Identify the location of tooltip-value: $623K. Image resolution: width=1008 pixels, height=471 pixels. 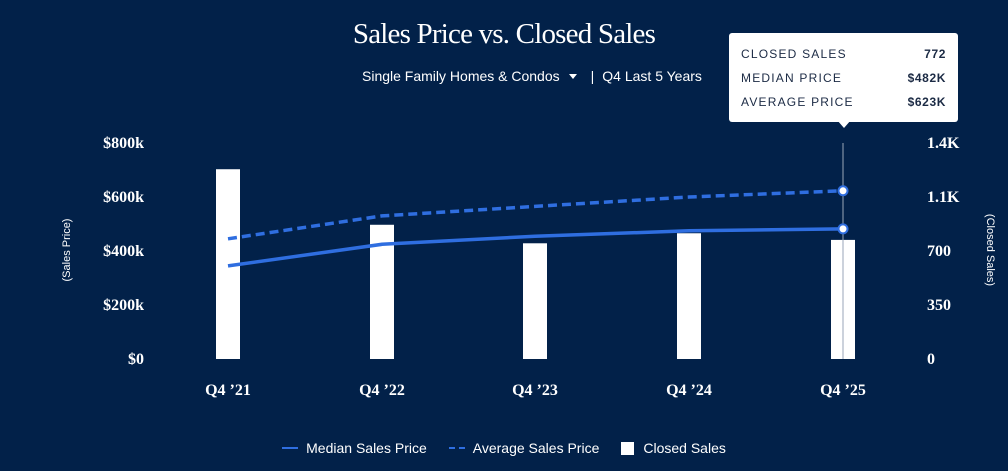
(926, 102).